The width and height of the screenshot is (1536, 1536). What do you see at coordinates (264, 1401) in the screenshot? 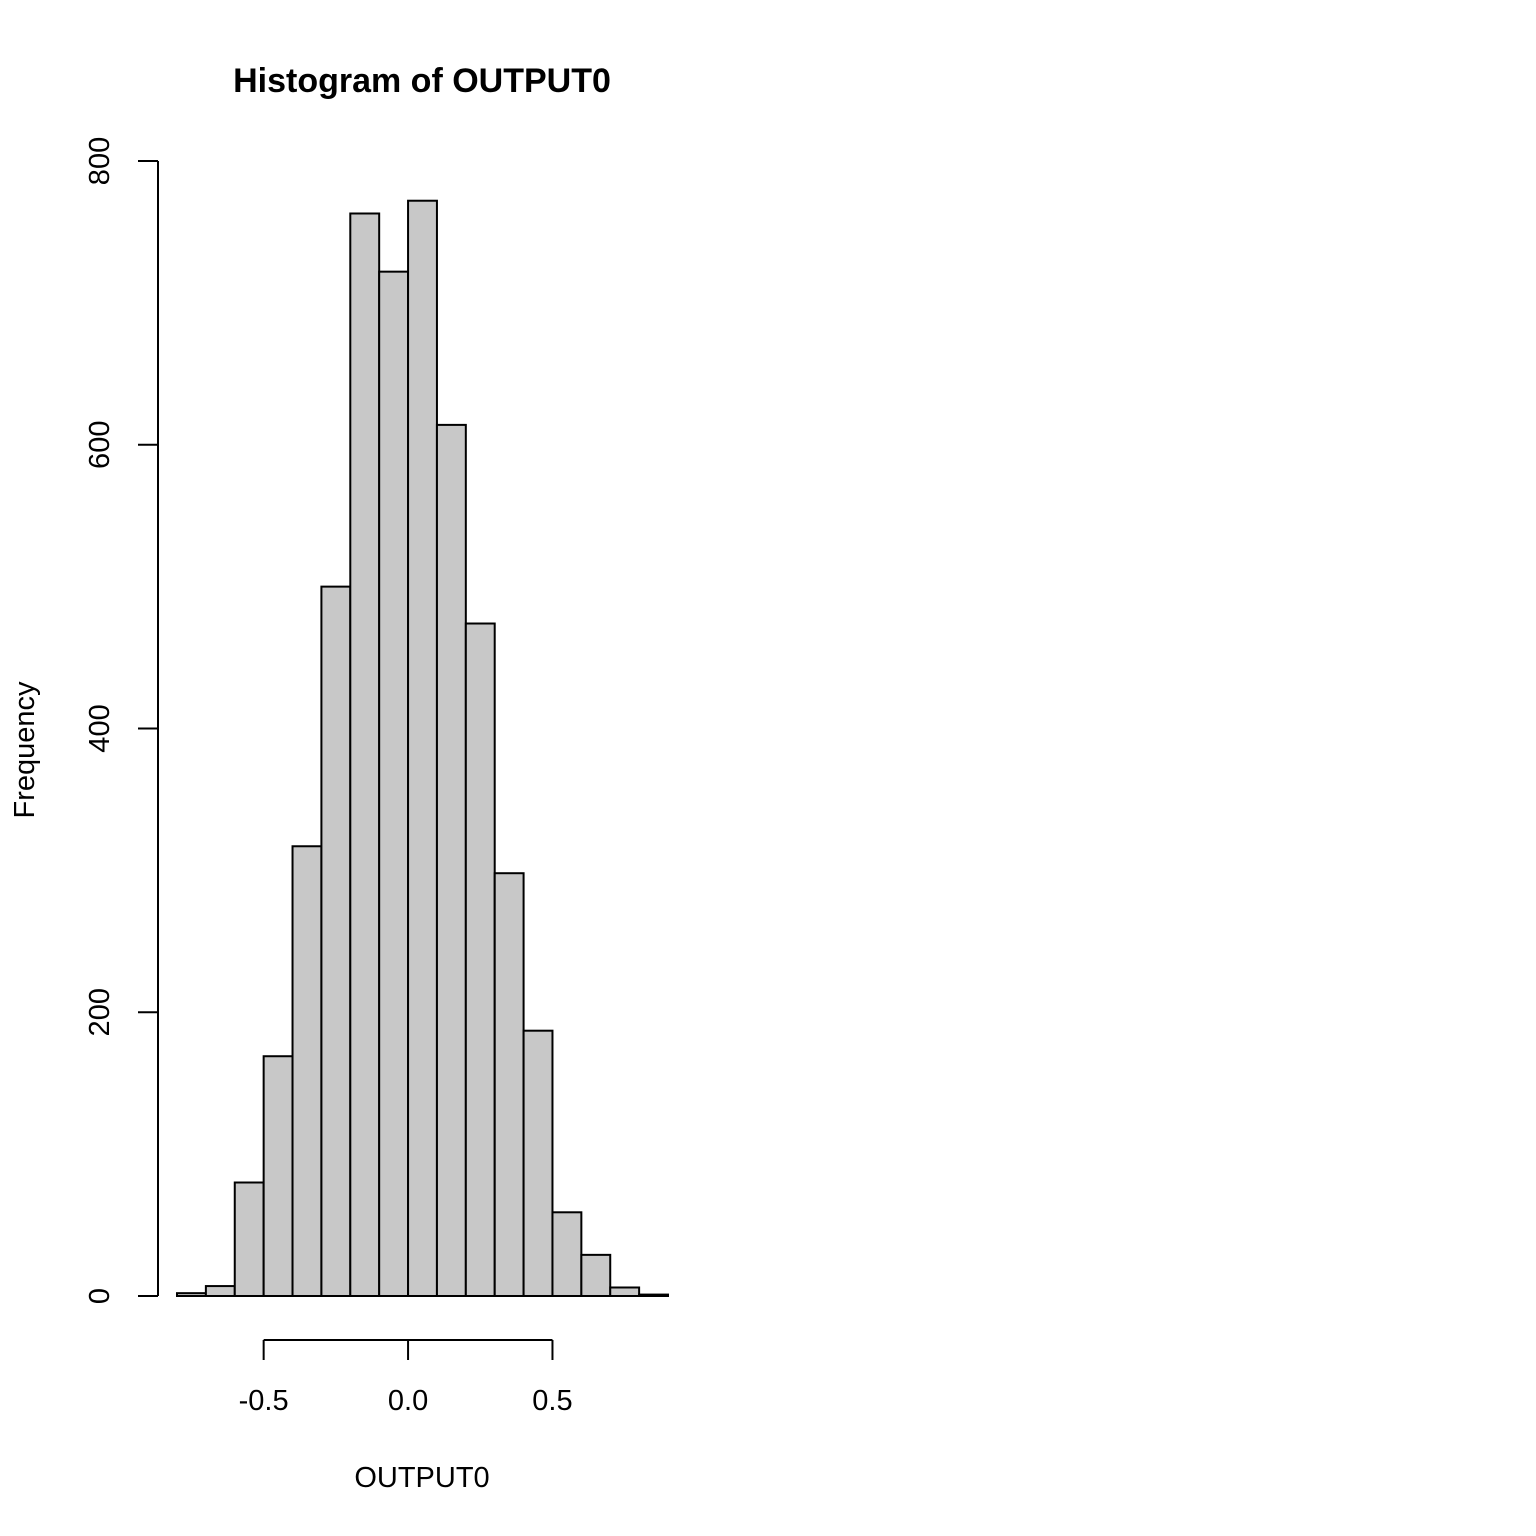
I see `x-tick-label-0: -0.5` at bounding box center [264, 1401].